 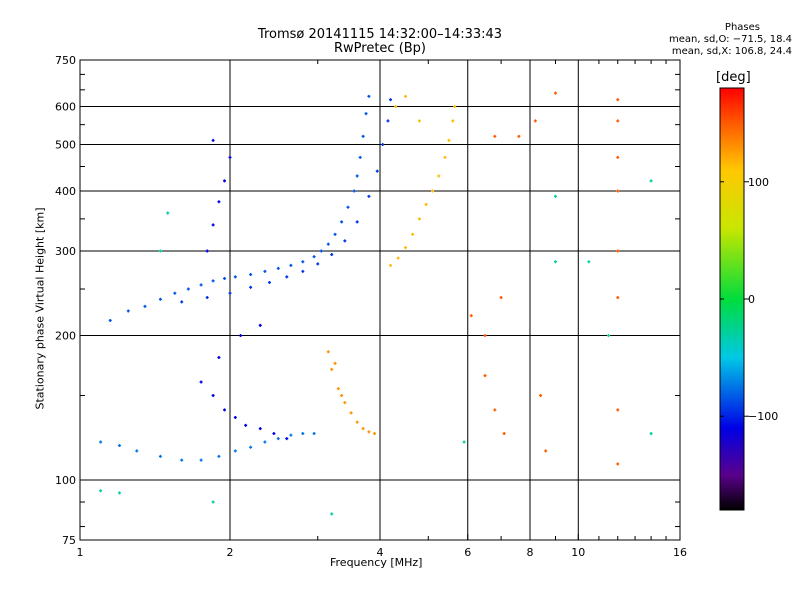 What do you see at coordinates (65, 336) in the screenshot?
I see `y-tick-label: 200` at bounding box center [65, 336].